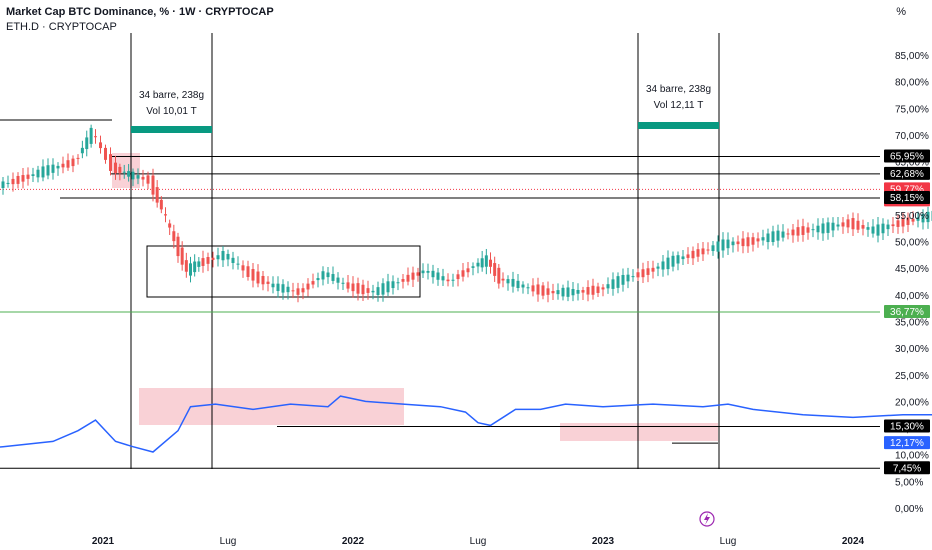 The height and width of the screenshot is (550, 932). Describe the element at coordinates (678, 89) in the screenshot. I see `annotation-bars-label: 34 barre, 238g` at that location.